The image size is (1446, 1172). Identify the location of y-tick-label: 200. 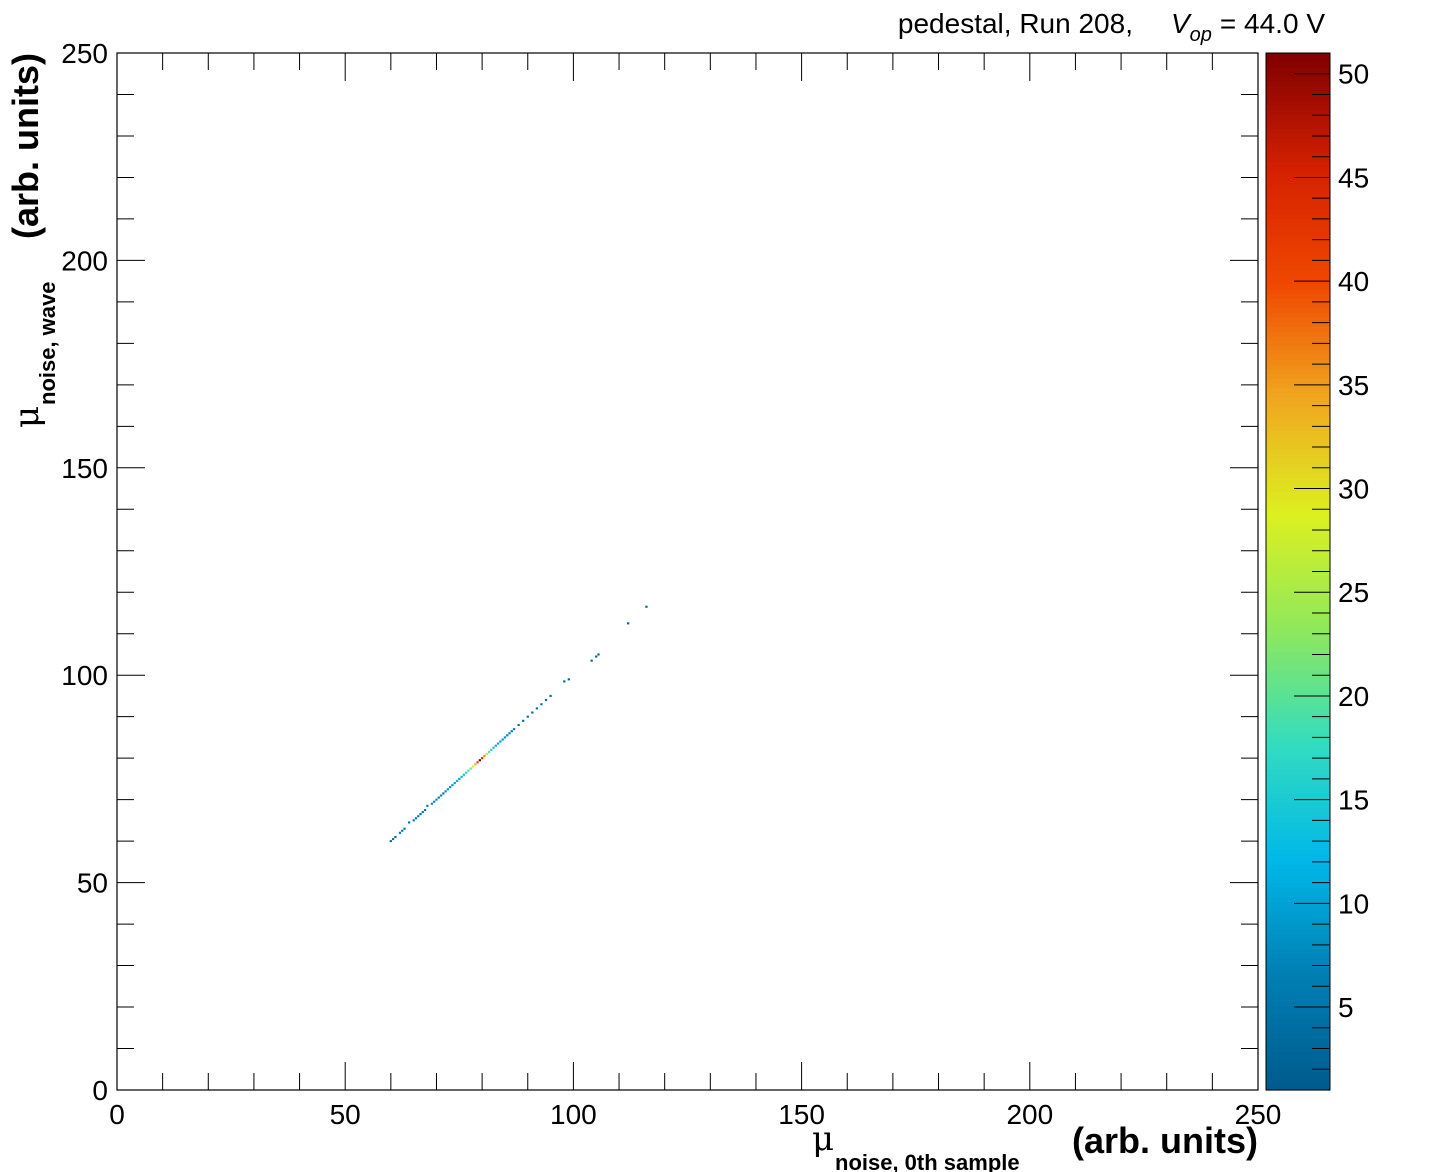
(84, 260).